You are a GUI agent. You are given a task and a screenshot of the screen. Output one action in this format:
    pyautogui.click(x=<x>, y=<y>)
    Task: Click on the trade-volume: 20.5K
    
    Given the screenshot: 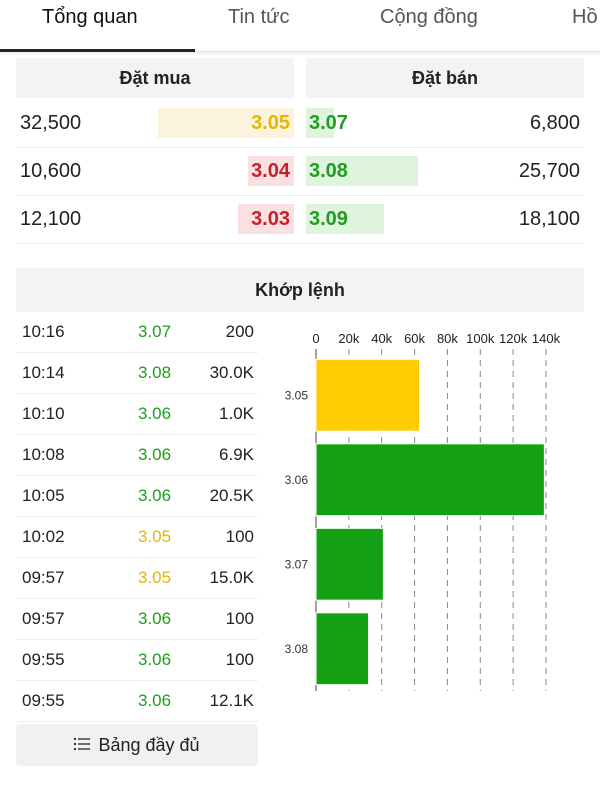 What is the action you would take?
    pyautogui.click(x=231, y=495)
    